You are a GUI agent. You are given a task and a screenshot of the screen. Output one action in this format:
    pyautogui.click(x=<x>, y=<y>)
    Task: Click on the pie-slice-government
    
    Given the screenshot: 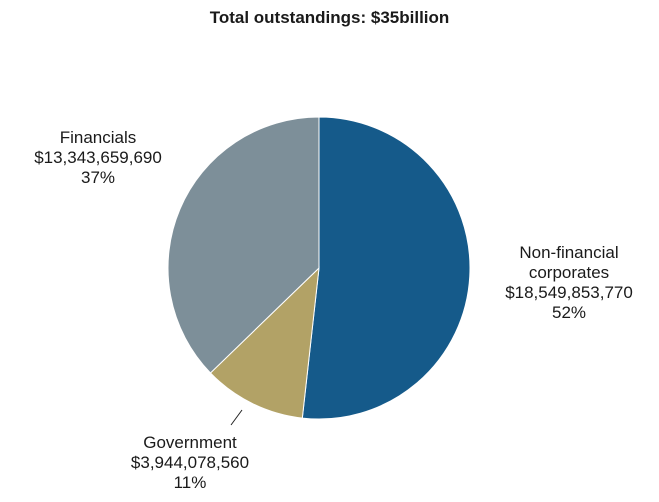 What is the action you would take?
    pyautogui.click(x=264, y=342)
    